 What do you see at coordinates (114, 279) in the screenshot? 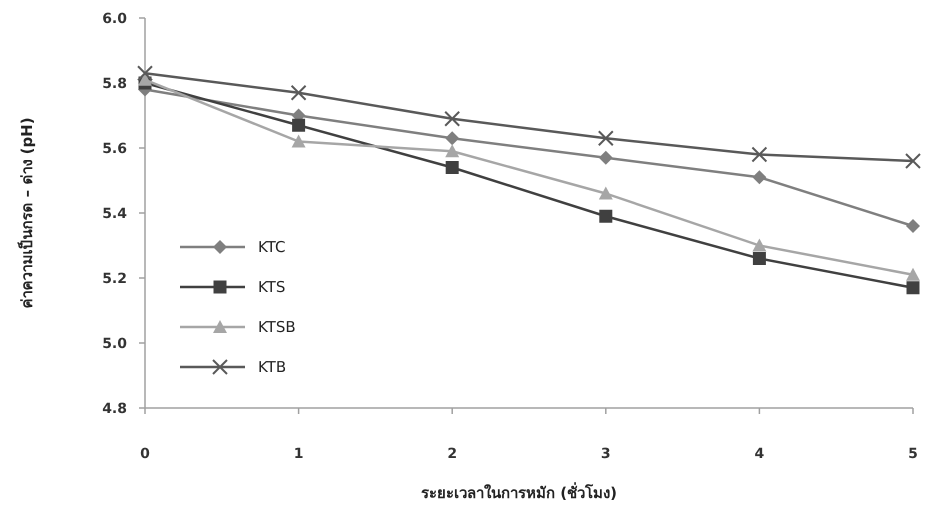
I see `y-tick-label: 5.2` at bounding box center [114, 279].